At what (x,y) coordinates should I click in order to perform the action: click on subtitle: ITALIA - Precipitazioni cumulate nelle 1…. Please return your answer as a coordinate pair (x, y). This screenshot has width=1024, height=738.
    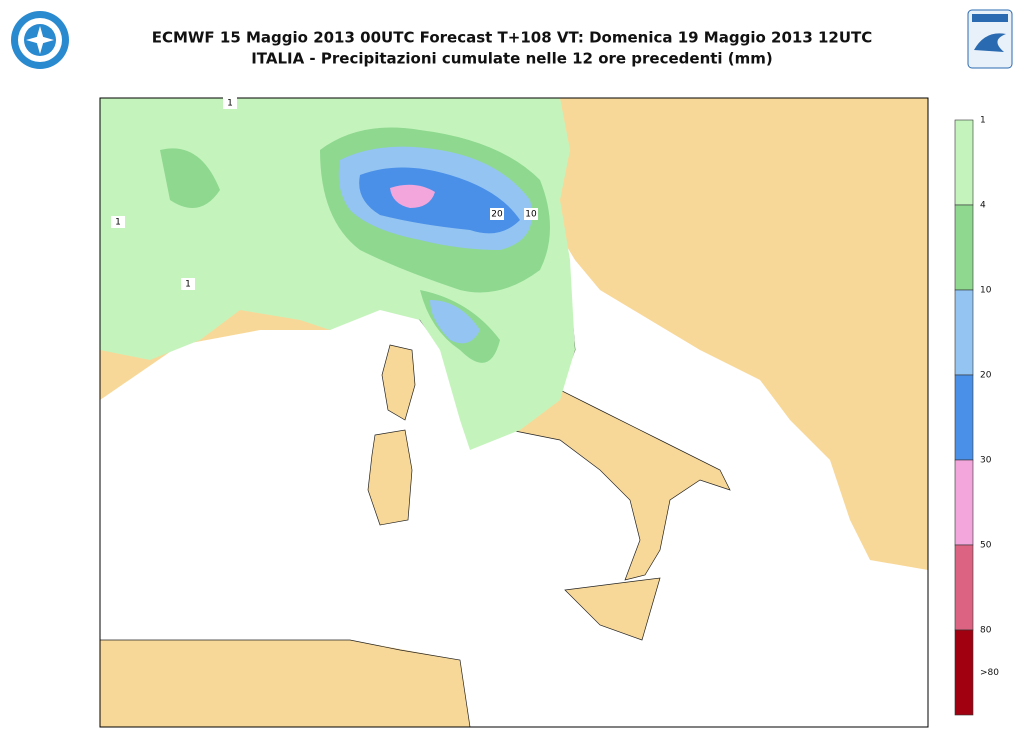
    Looking at the image, I should click on (512, 59).